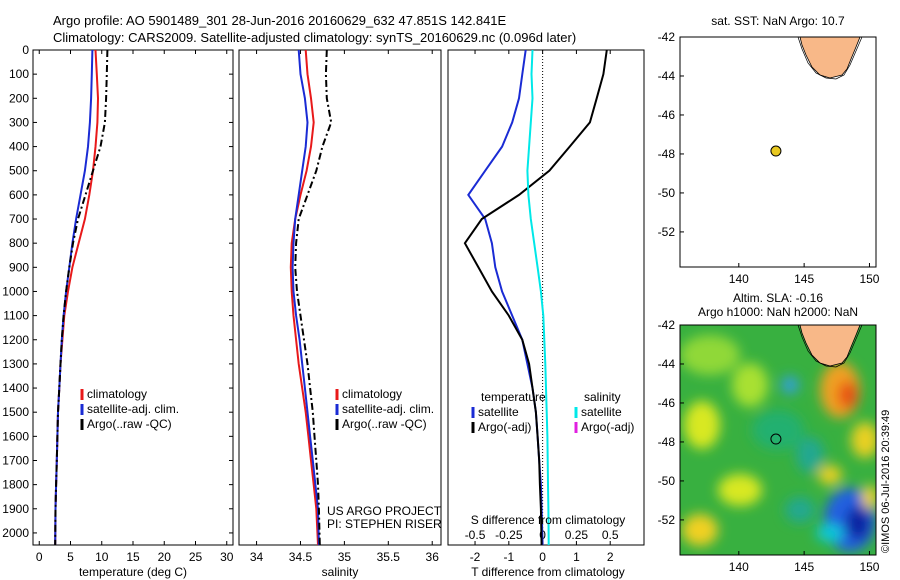 The height and width of the screenshot is (580, 900). I want to click on salinity-series, so click(311, 297).